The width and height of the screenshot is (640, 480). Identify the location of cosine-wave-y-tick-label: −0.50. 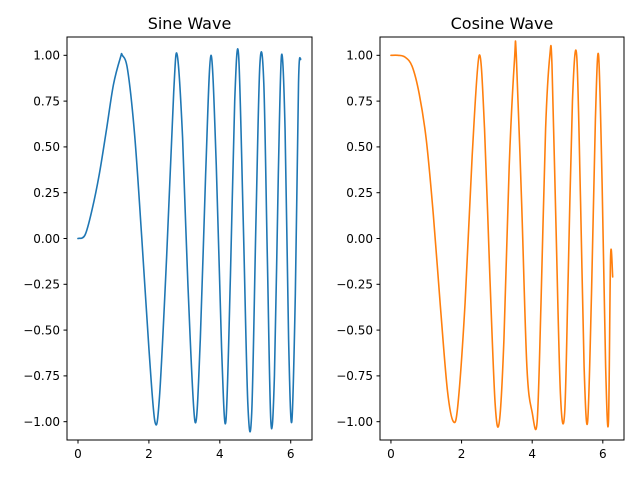
(354, 330).